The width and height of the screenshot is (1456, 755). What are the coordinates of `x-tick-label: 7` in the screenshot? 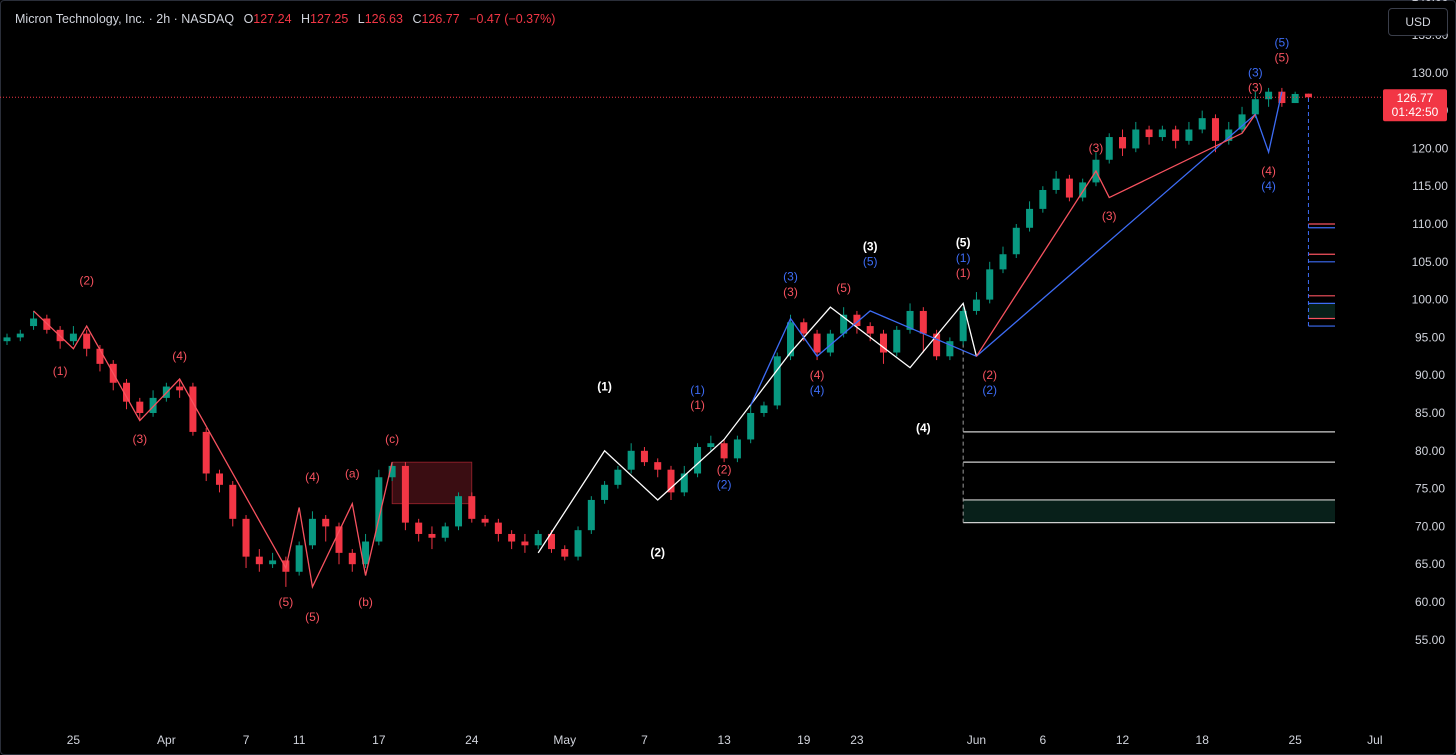 It's located at (644, 740).